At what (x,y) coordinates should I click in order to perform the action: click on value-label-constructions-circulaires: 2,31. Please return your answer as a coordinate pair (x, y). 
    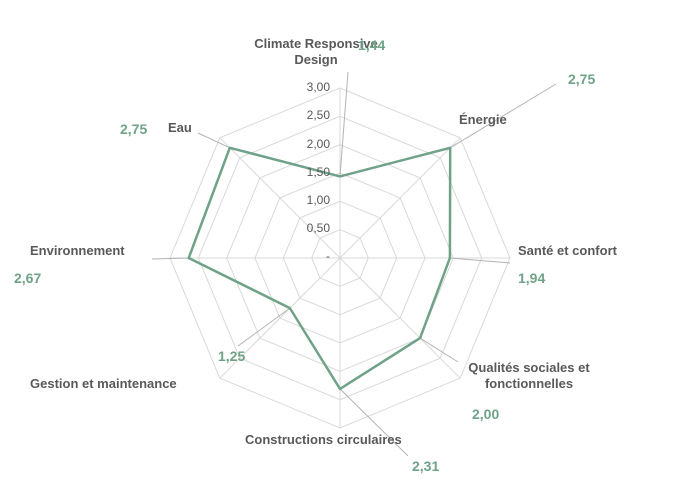
    Looking at the image, I should click on (426, 466).